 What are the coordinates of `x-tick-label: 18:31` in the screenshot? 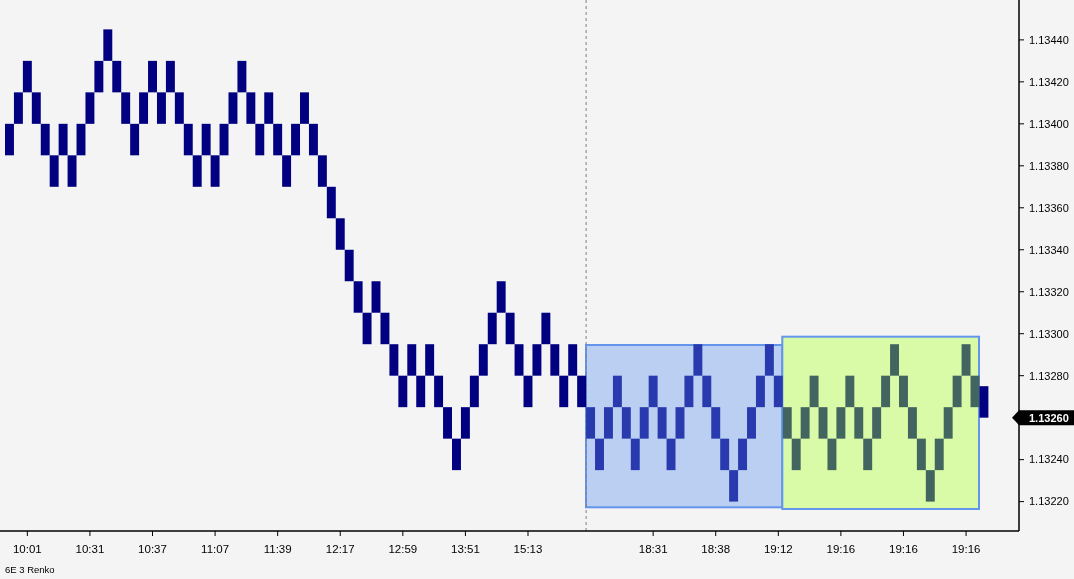 It's located at (653, 549).